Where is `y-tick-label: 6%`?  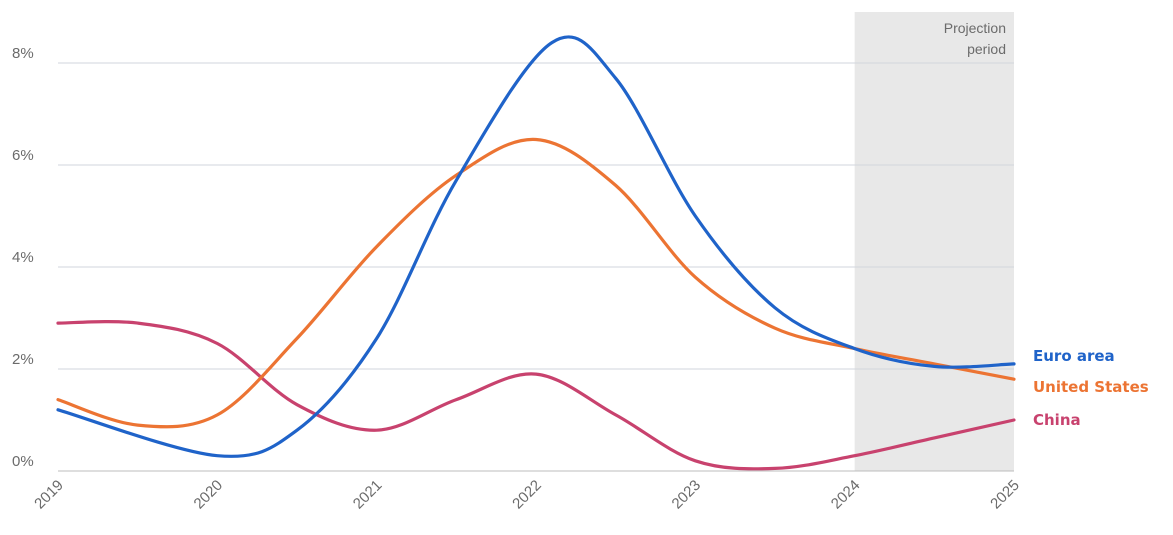 y-tick-label: 6% is located at coordinates (23, 155).